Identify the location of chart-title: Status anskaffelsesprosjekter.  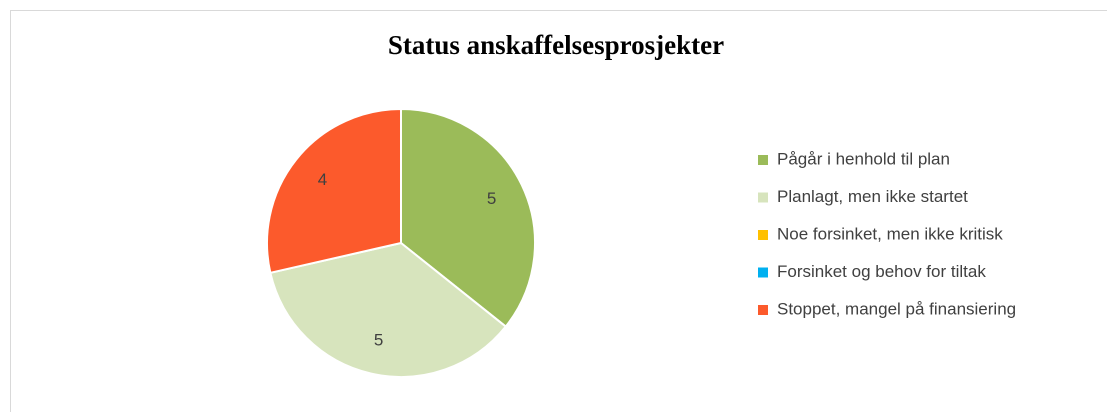
(556, 45).